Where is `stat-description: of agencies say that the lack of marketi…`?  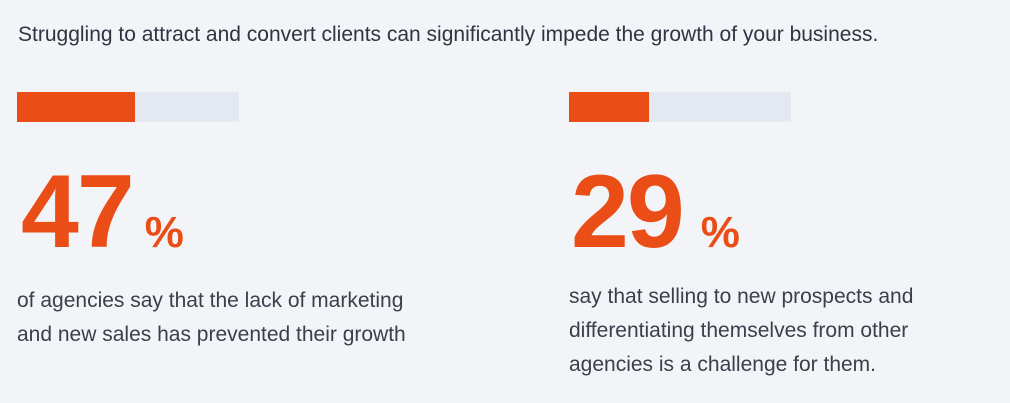
stat-description: of agencies say that the lack of marketi… is located at coordinates (211, 317).